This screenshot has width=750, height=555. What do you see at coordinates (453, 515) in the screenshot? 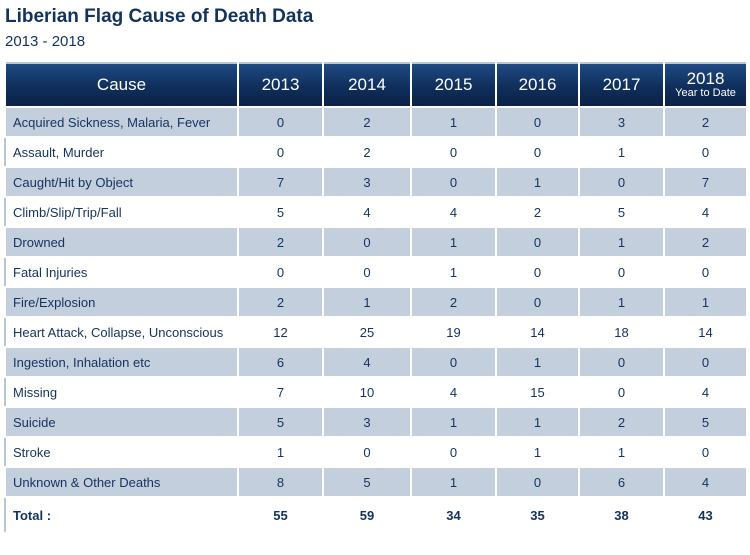
I see `total-value-cell: 34` at bounding box center [453, 515].